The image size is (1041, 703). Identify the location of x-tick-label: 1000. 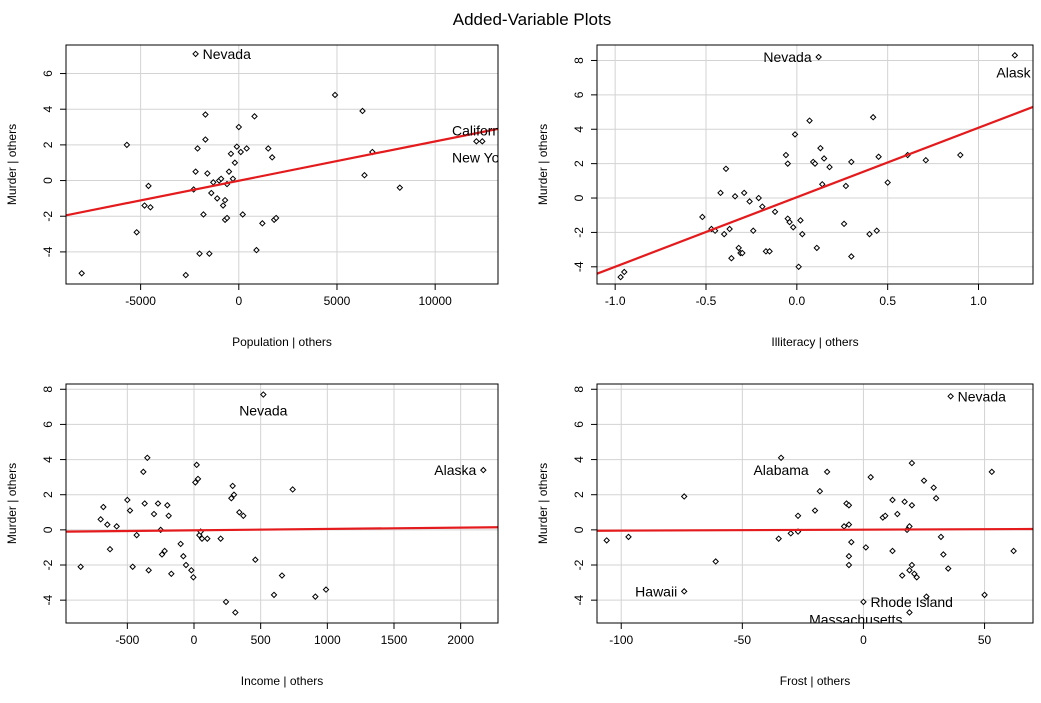
(327, 640).